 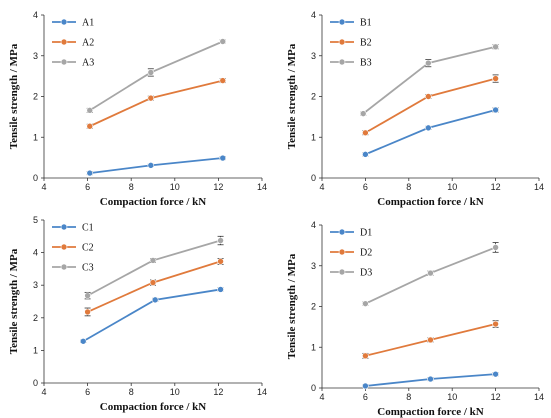 I want to click on series-C2, so click(x=154, y=287).